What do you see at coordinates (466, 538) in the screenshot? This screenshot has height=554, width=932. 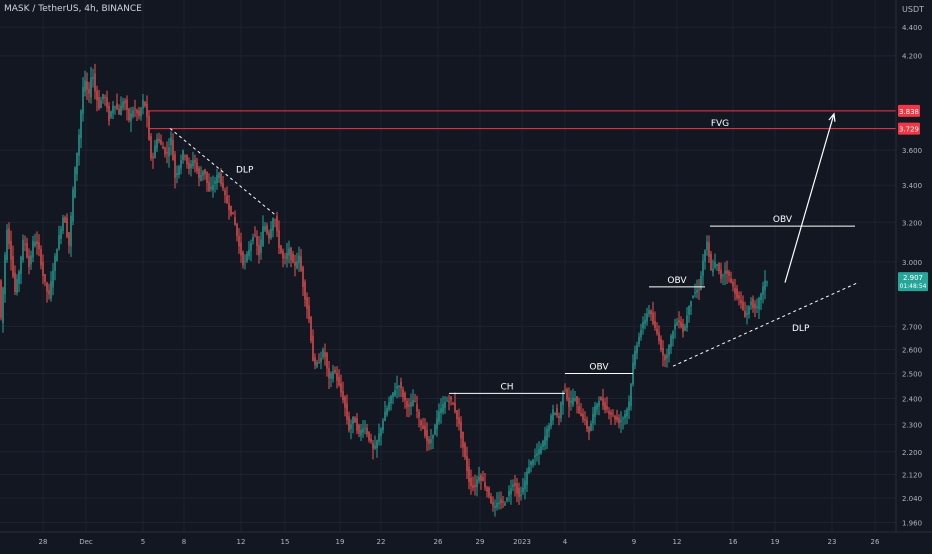 I see `time-axis: 28 Dec 5 8 12 15 19 22 26 29 2023 4 9 12 16 19 23 26` at bounding box center [466, 538].